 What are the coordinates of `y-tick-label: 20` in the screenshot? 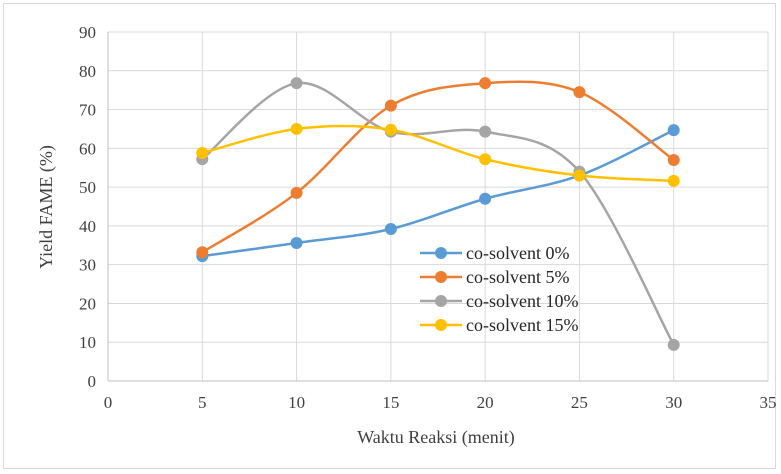 It's located at (87, 303).